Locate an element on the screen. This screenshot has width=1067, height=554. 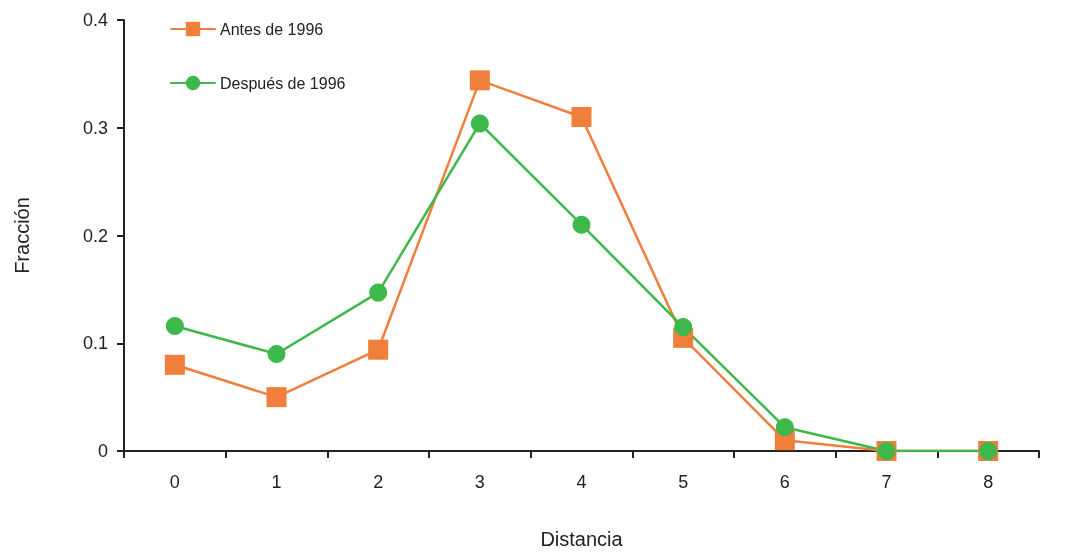
legend-label: Antes de 1996 is located at coordinates (272, 29).